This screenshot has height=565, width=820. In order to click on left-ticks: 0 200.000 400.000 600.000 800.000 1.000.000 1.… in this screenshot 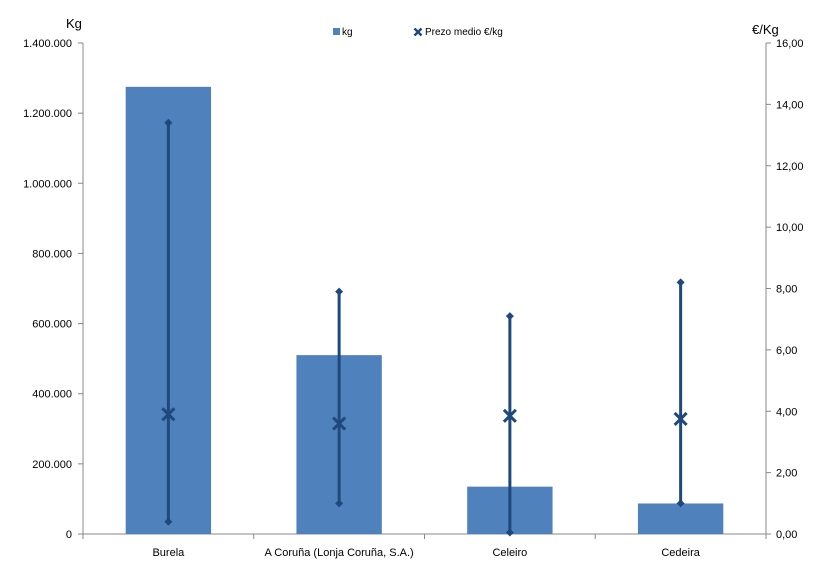, I will do `click(53, 289)`.